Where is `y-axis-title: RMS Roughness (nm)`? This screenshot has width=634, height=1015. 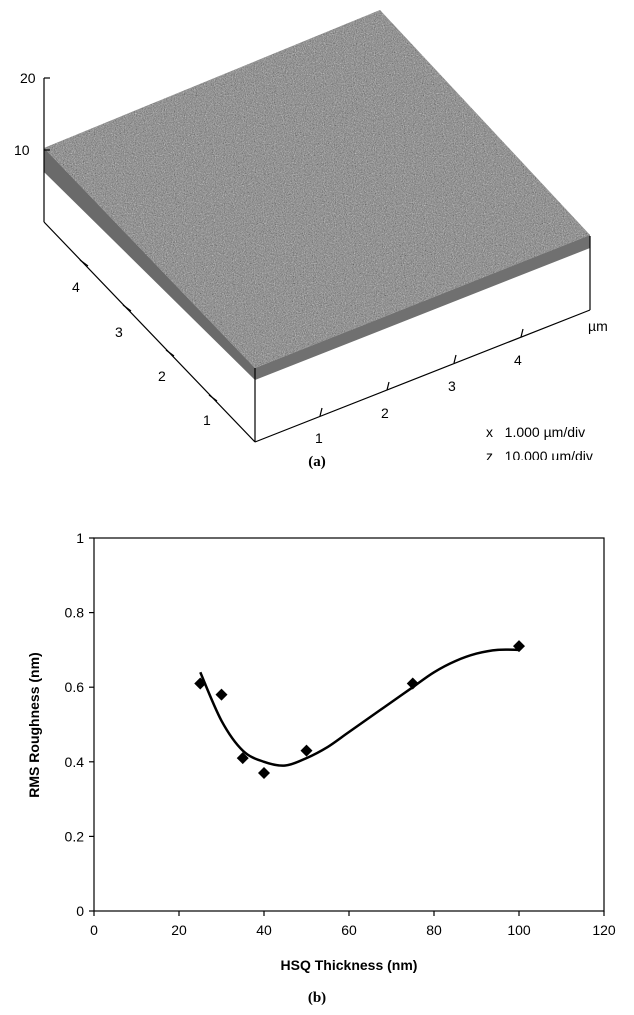 y-axis-title: RMS Roughness (nm) is located at coordinates (34, 724).